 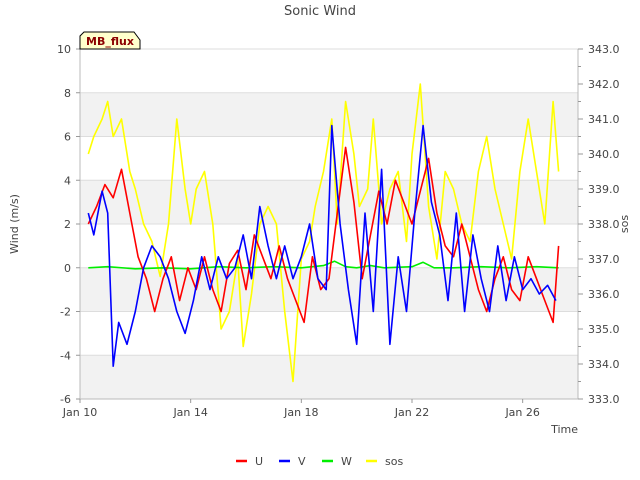 What do you see at coordinates (604, 154) in the screenshot?
I see `right-tick-label: 340.0` at bounding box center [604, 154].